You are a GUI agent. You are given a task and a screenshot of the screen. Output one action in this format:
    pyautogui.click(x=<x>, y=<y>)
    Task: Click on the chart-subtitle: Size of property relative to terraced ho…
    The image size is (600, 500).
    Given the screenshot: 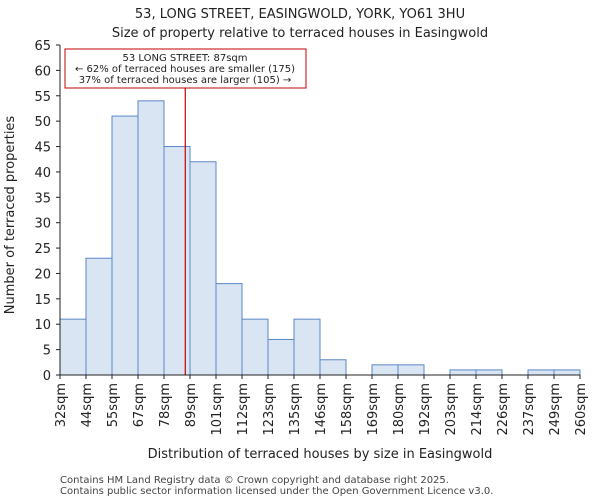 What is the action you would take?
    pyautogui.click(x=300, y=33)
    